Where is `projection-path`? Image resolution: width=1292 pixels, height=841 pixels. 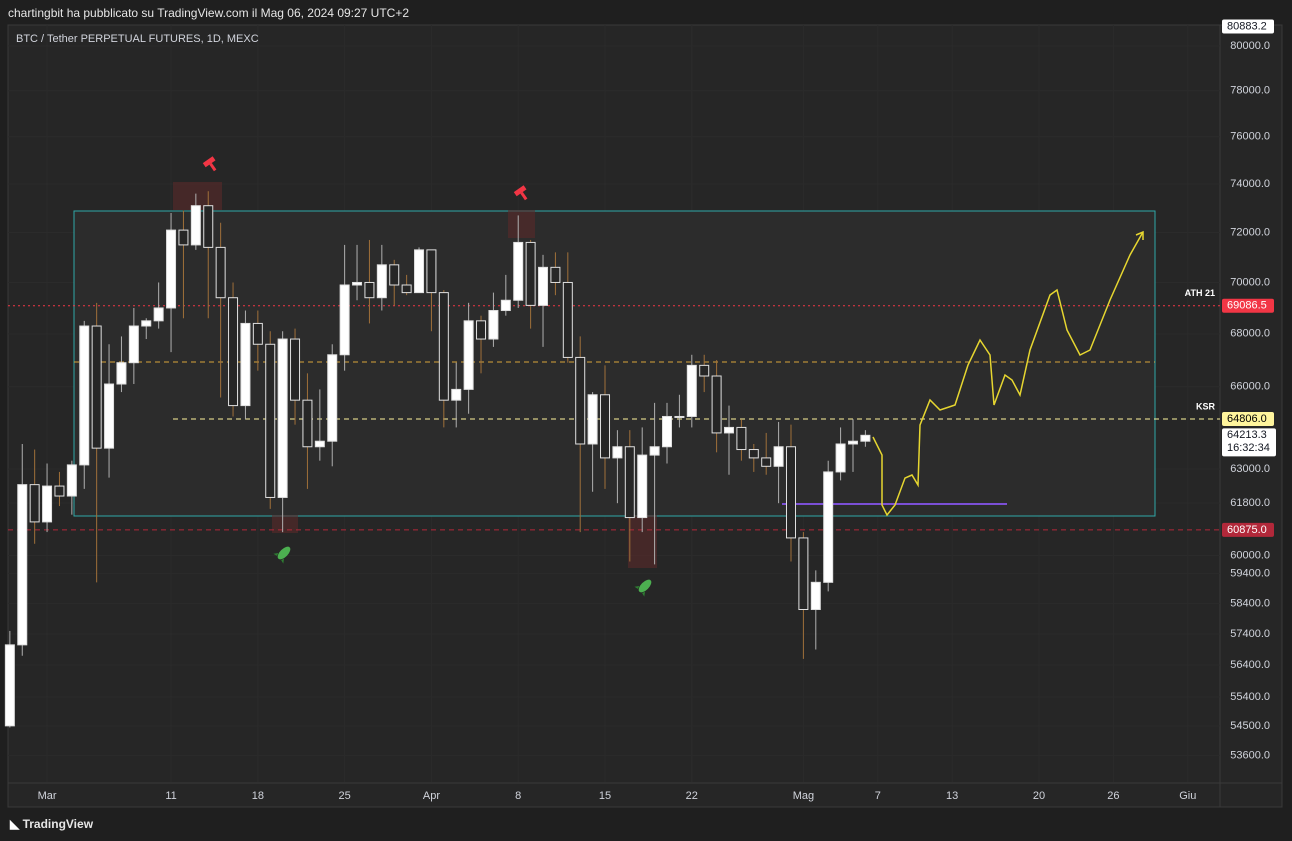
projection-path is located at coordinates (1008, 374).